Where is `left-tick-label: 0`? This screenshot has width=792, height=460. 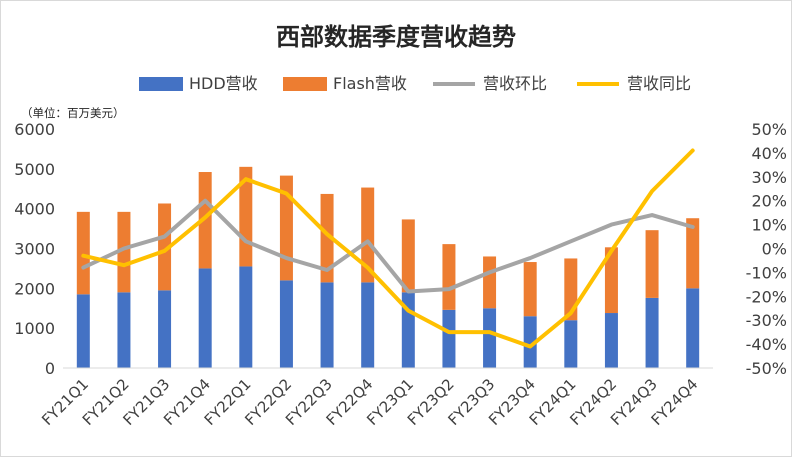
left-tick-label: 0 is located at coordinates (50, 368).